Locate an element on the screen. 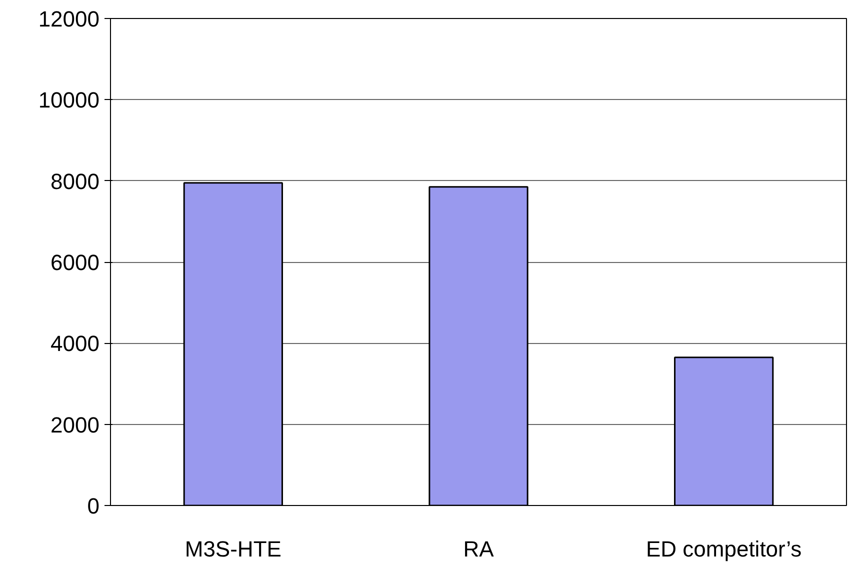 The width and height of the screenshot is (866, 564). x-tick-label: RA is located at coordinates (478, 549).